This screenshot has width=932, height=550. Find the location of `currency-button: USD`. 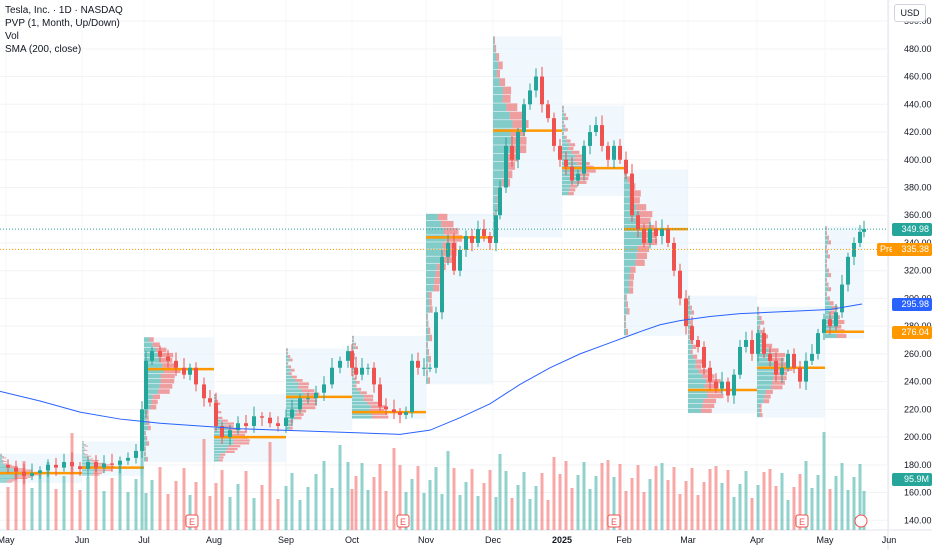

currency-button: USD is located at coordinates (910, 13).